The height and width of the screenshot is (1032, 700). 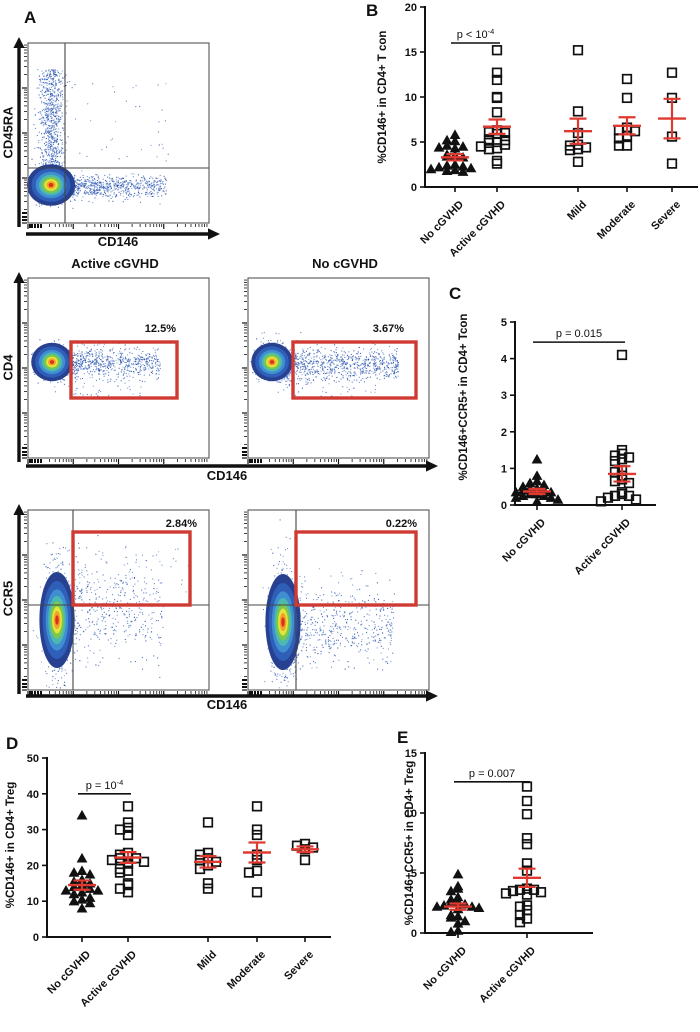 What do you see at coordinates (345, 263) in the screenshot?
I see `flow-title-no-cgvhd: No cGVHD` at bounding box center [345, 263].